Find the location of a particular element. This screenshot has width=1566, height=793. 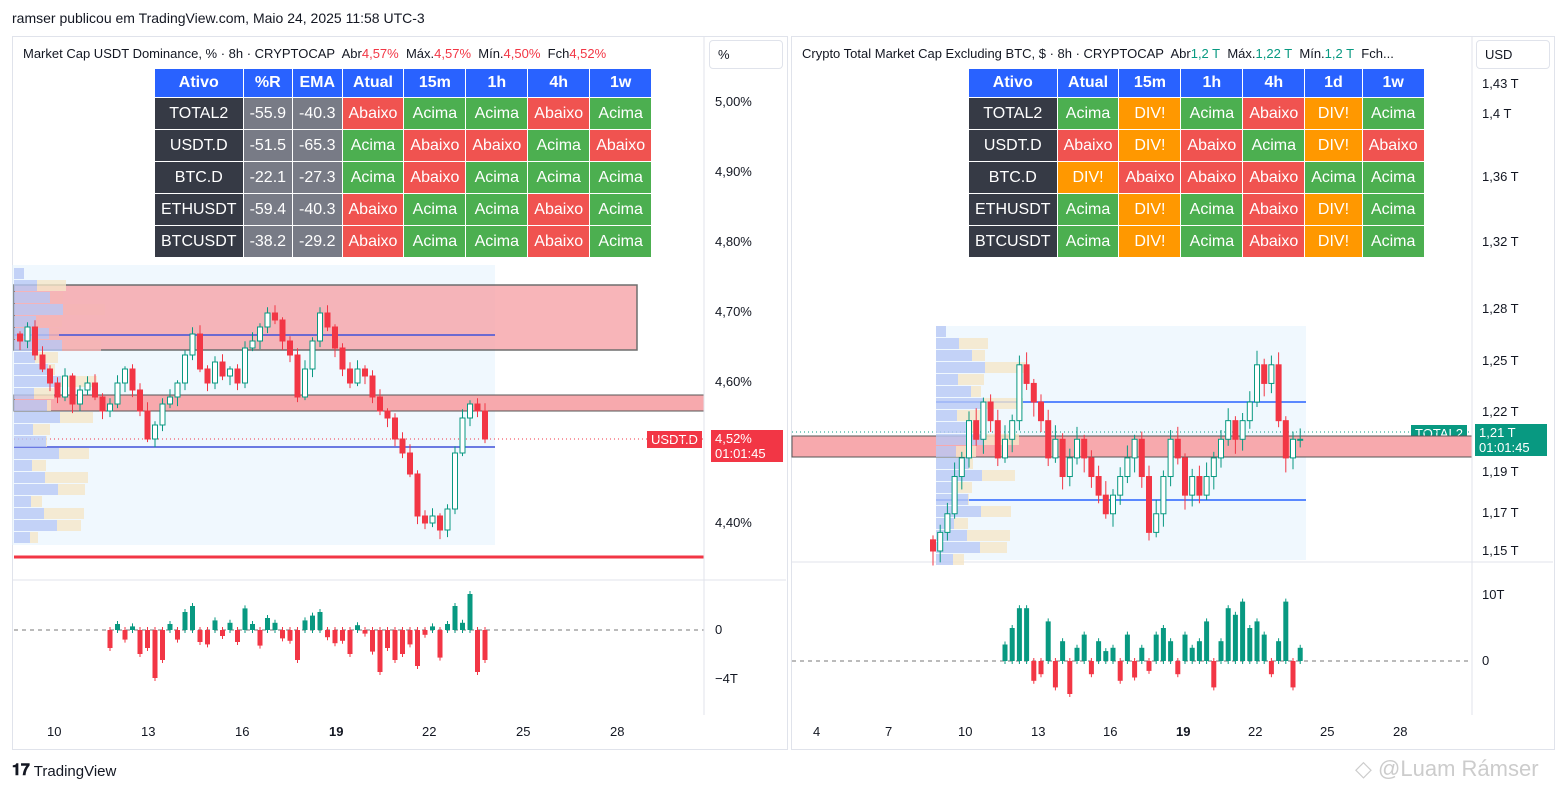

low-value: 1,2 T is located at coordinates (1339, 53).